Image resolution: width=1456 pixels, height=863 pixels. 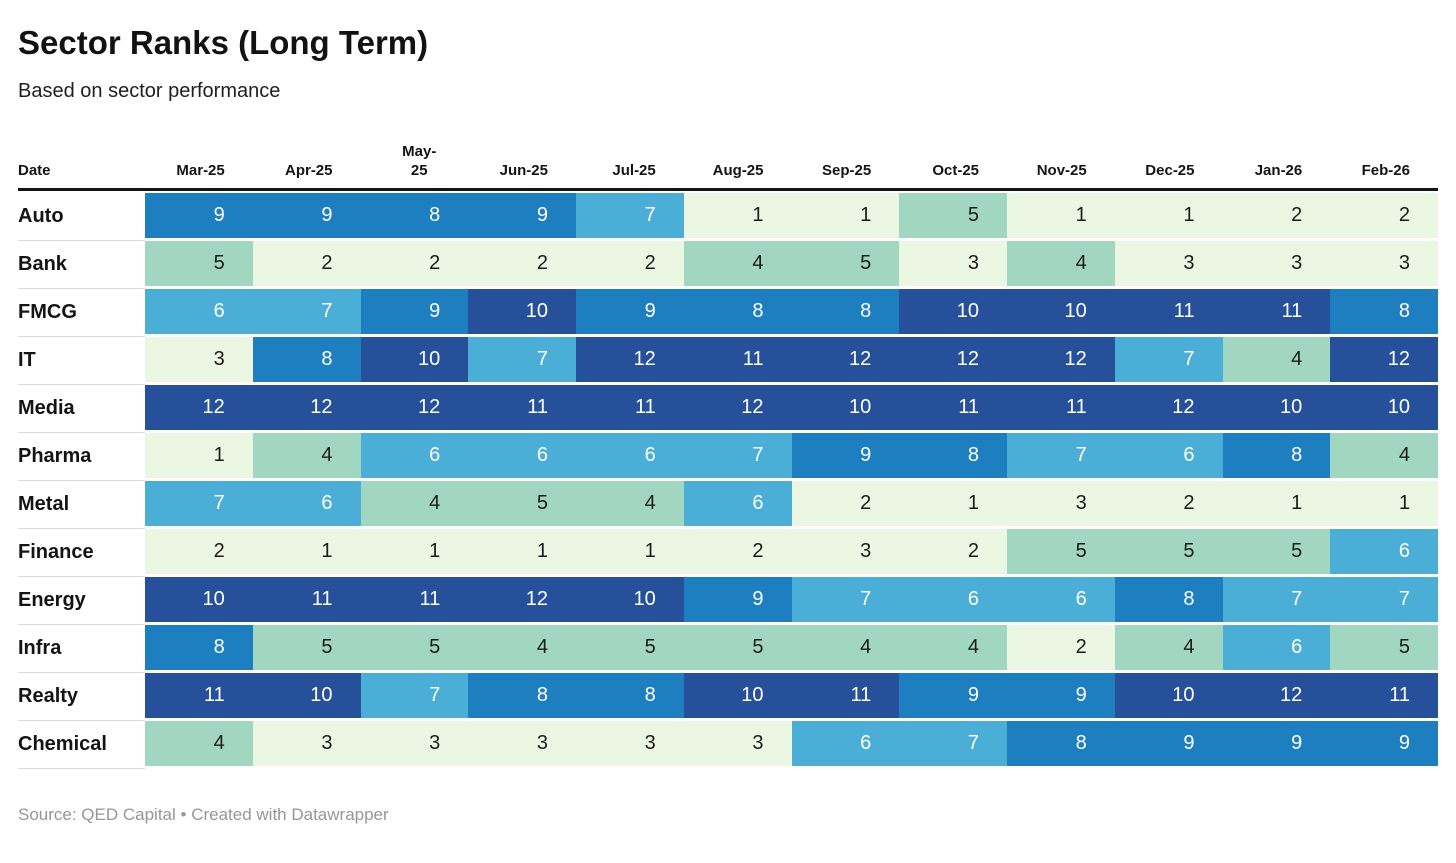 What do you see at coordinates (81, 552) in the screenshot?
I see `row-label: Finance` at bounding box center [81, 552].